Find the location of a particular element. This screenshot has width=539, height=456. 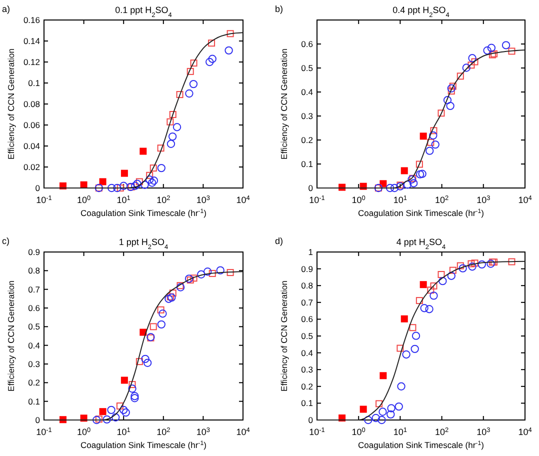

y-tick-label: 1 is located at coordinates (311, 251).